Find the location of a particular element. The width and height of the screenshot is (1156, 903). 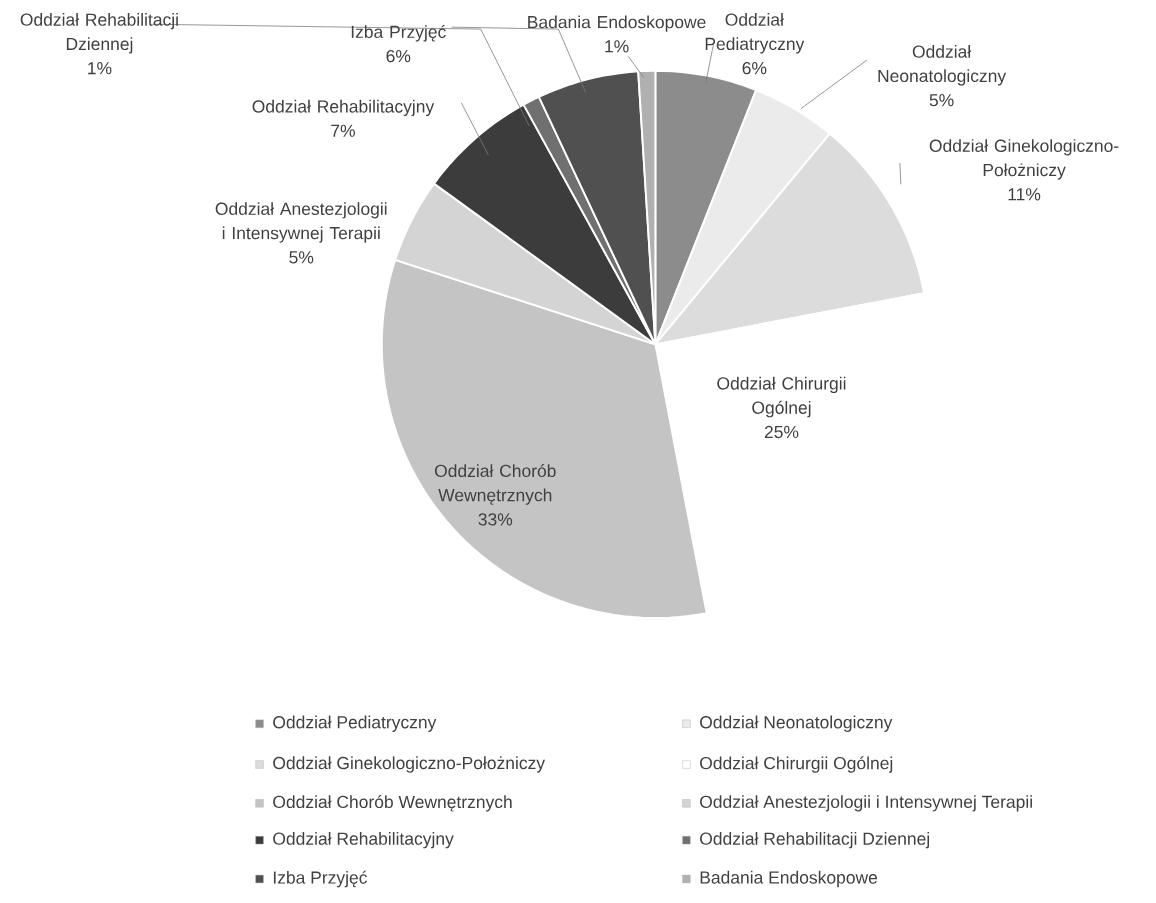

legend-label: Oddział Pediatryczny is located at coordinates (355, 723).